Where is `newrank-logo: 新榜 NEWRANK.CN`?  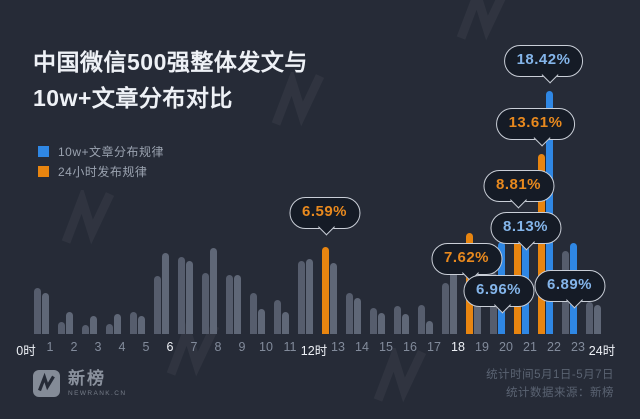 newrank-logo: 新榜 NEWRANK.CN is located at coordinates (79, 383).